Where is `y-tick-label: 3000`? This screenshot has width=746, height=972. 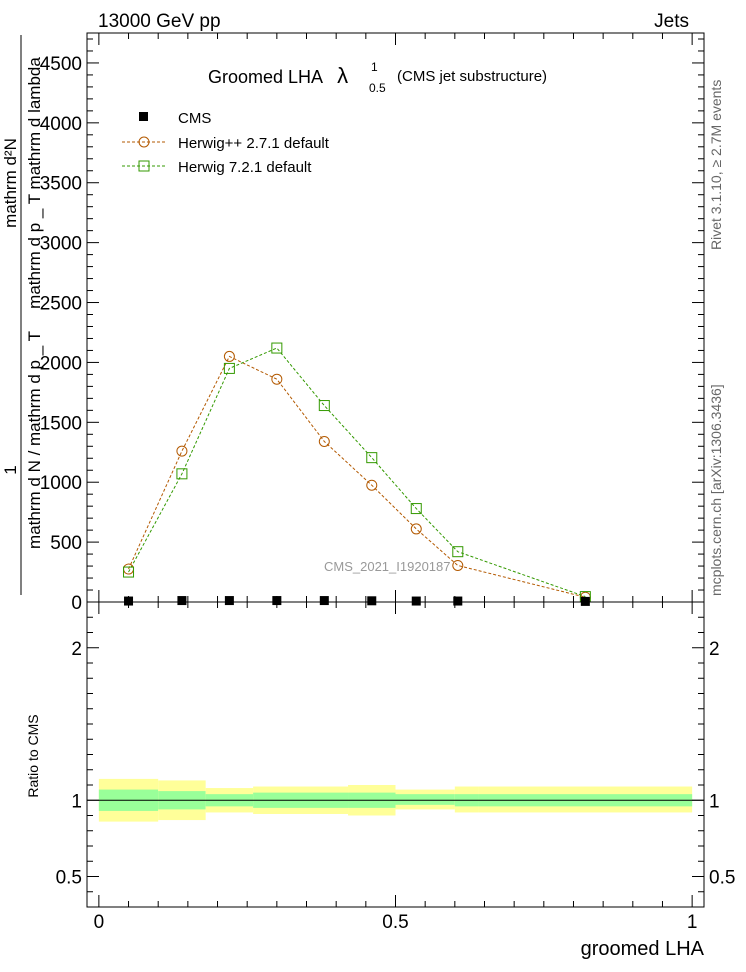 y-tick-label: 3000 is located at coordinates (61, 244).